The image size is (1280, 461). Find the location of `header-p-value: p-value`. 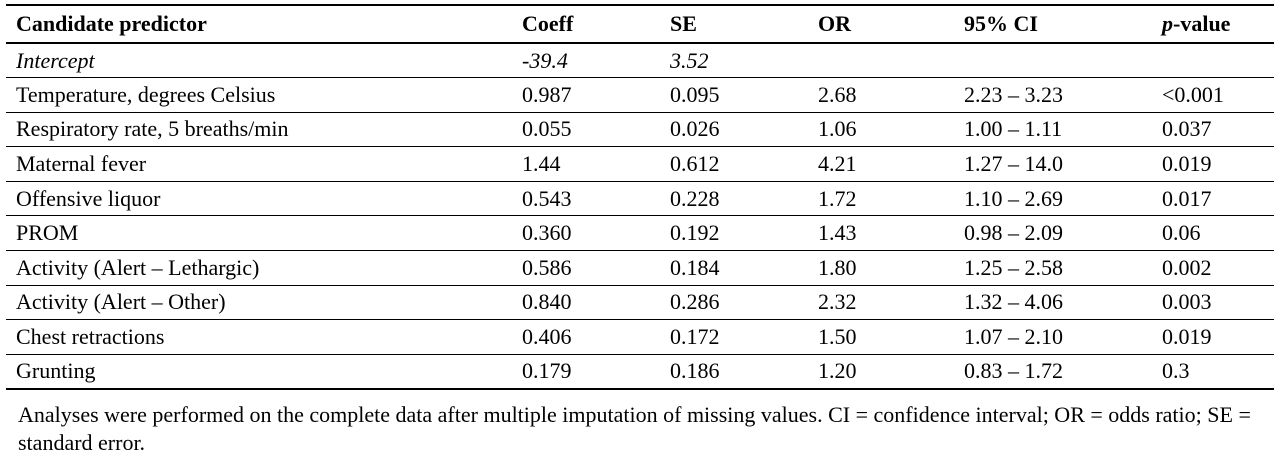

header-p-value: p-value is located at coordinates (1213, 24).